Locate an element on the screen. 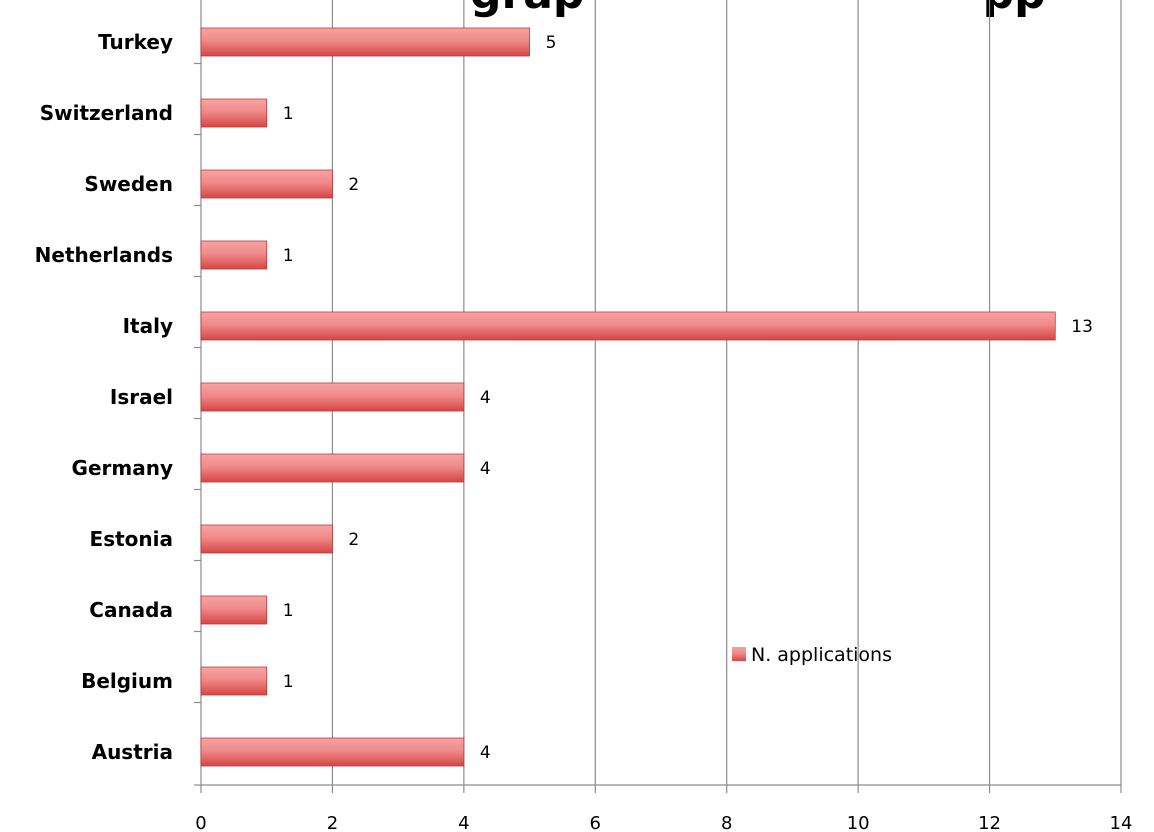 The height and width of the screenshot is (832, 1154). x-tick-label-6: 6 is located at coordinates (595, 822).